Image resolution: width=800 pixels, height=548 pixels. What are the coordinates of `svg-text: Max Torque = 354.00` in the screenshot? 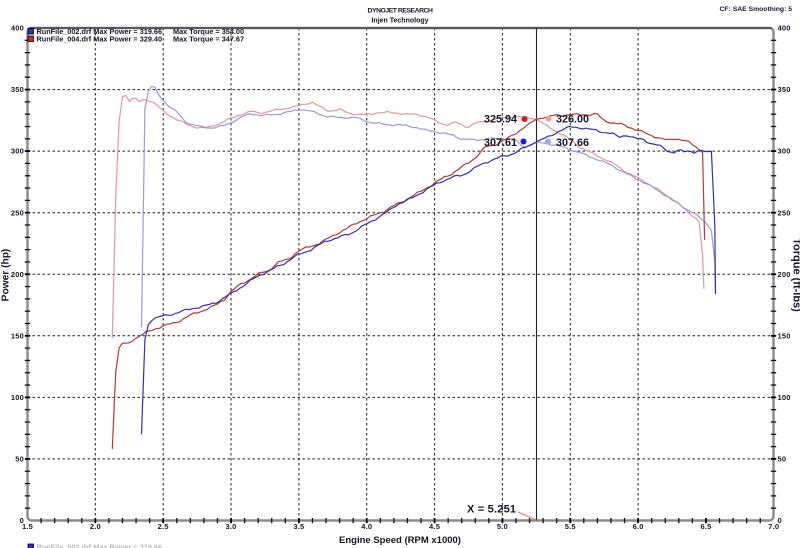 It's located at (208, 31).